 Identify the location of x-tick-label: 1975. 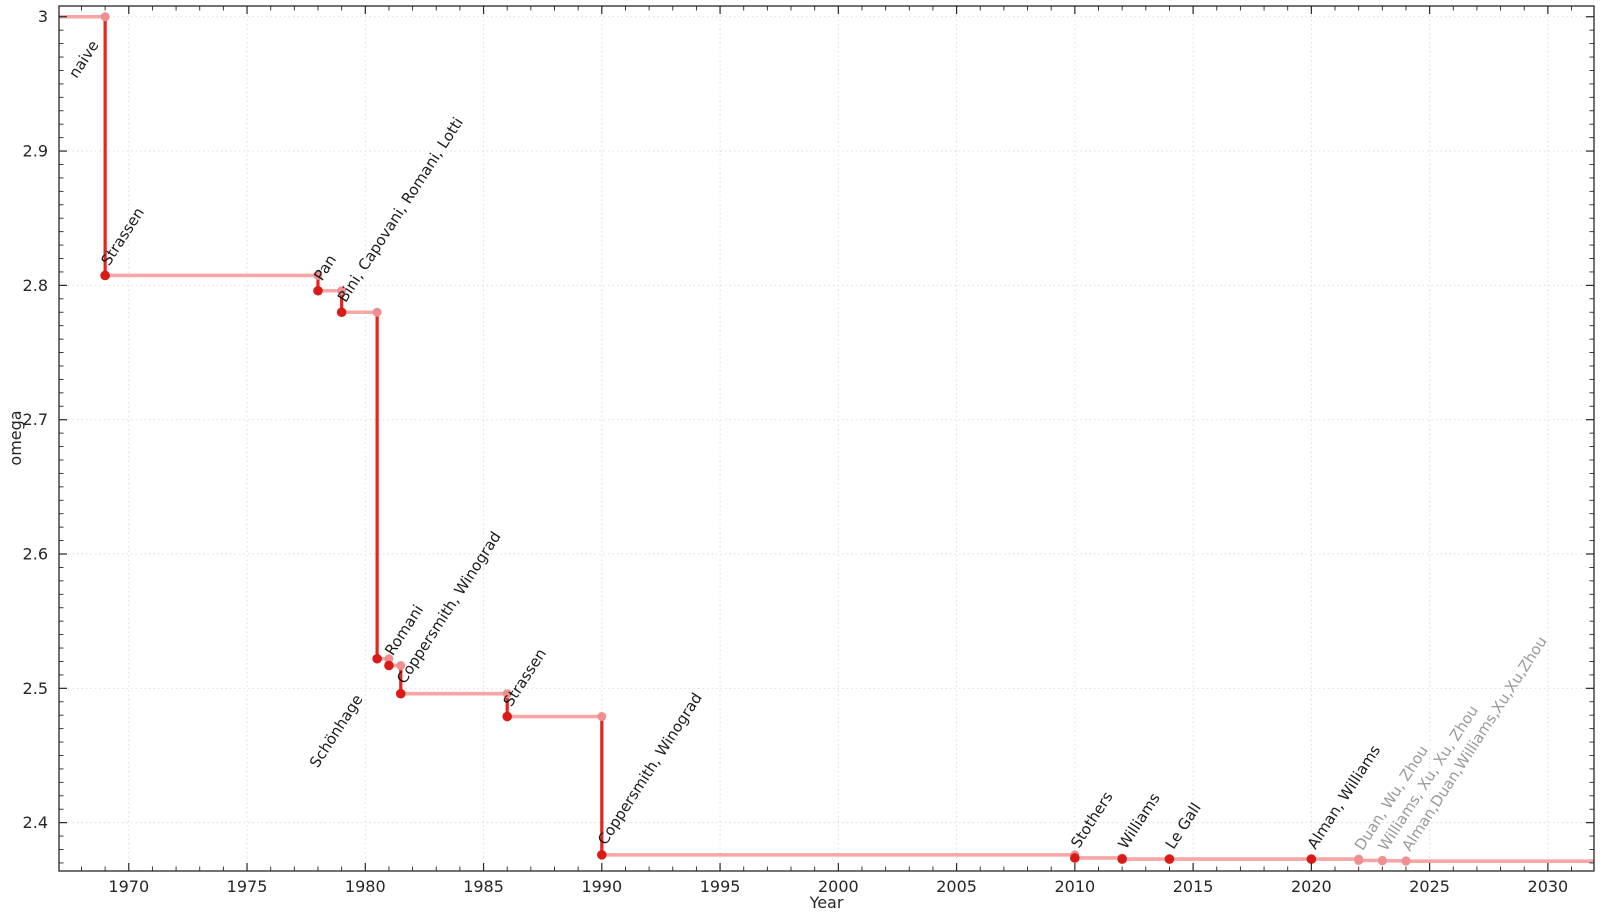
(247, 886).